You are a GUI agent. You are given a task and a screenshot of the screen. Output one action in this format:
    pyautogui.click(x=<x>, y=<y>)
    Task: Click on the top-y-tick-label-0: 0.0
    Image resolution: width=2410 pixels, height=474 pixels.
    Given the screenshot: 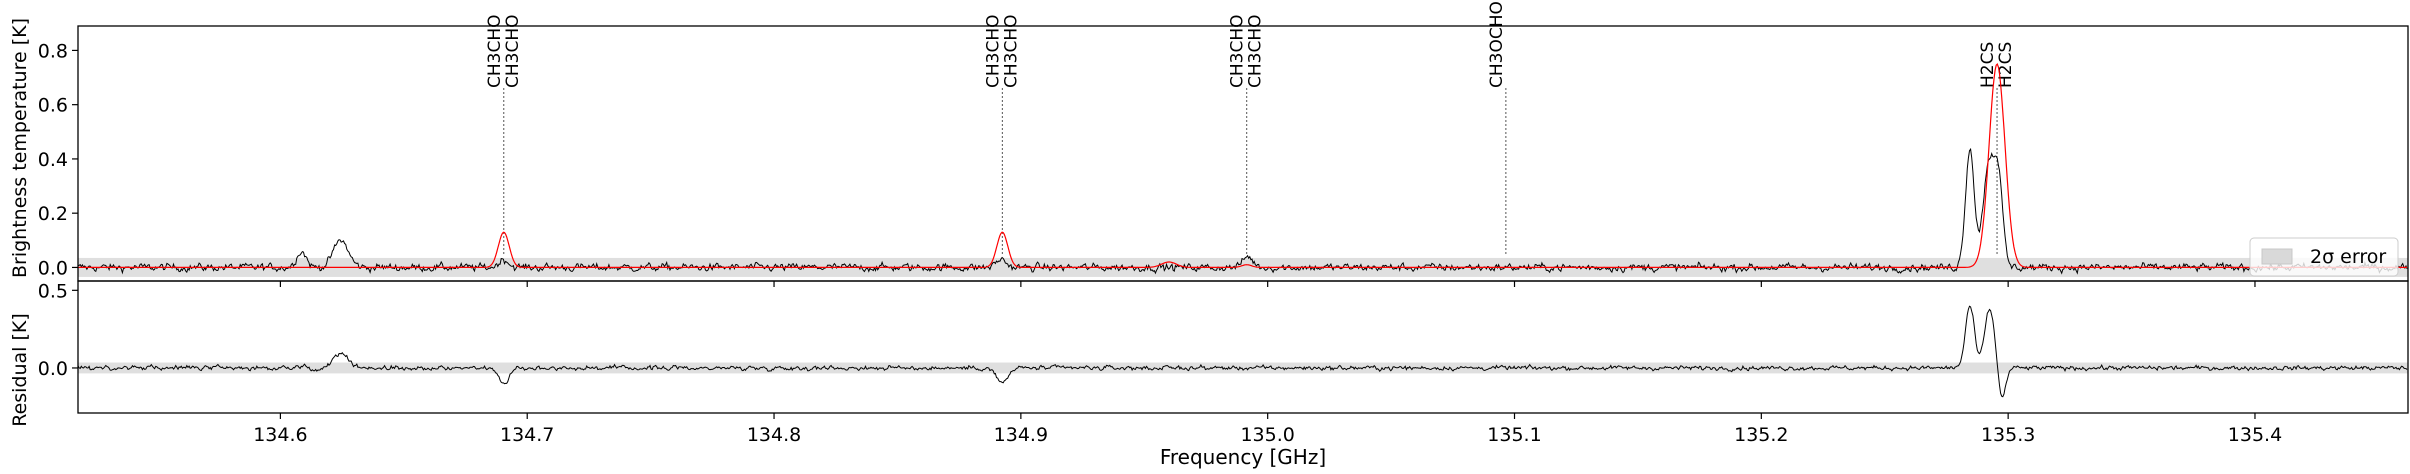 What is the action you would take?
    pyautogui.click(x=53, y=268)
    